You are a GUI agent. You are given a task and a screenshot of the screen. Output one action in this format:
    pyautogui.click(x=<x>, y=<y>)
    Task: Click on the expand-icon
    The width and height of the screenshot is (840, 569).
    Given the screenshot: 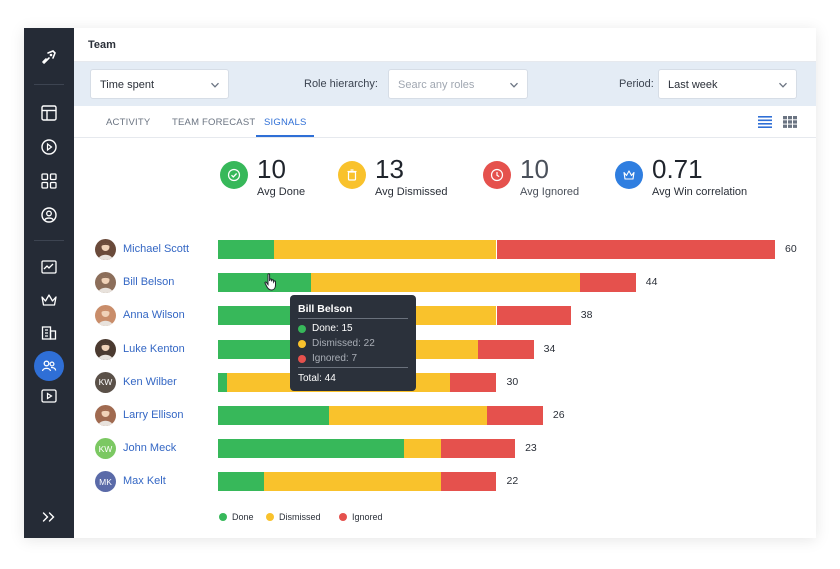 What is the action you would take?
    pyautogui.click(x=49, y=517)
    